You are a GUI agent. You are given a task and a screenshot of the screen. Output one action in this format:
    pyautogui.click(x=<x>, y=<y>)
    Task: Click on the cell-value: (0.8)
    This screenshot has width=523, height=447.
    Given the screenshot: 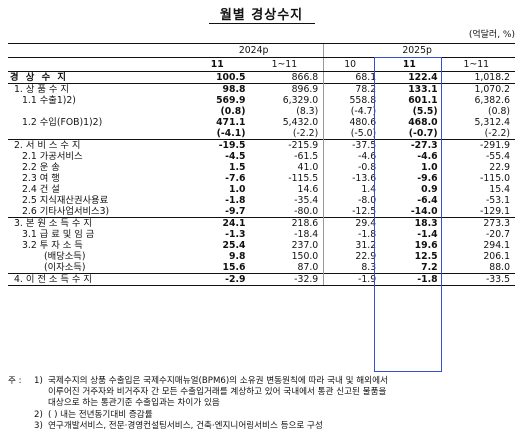 What is the action you would take?
    pyautogui.click(x=233, y=111)
    